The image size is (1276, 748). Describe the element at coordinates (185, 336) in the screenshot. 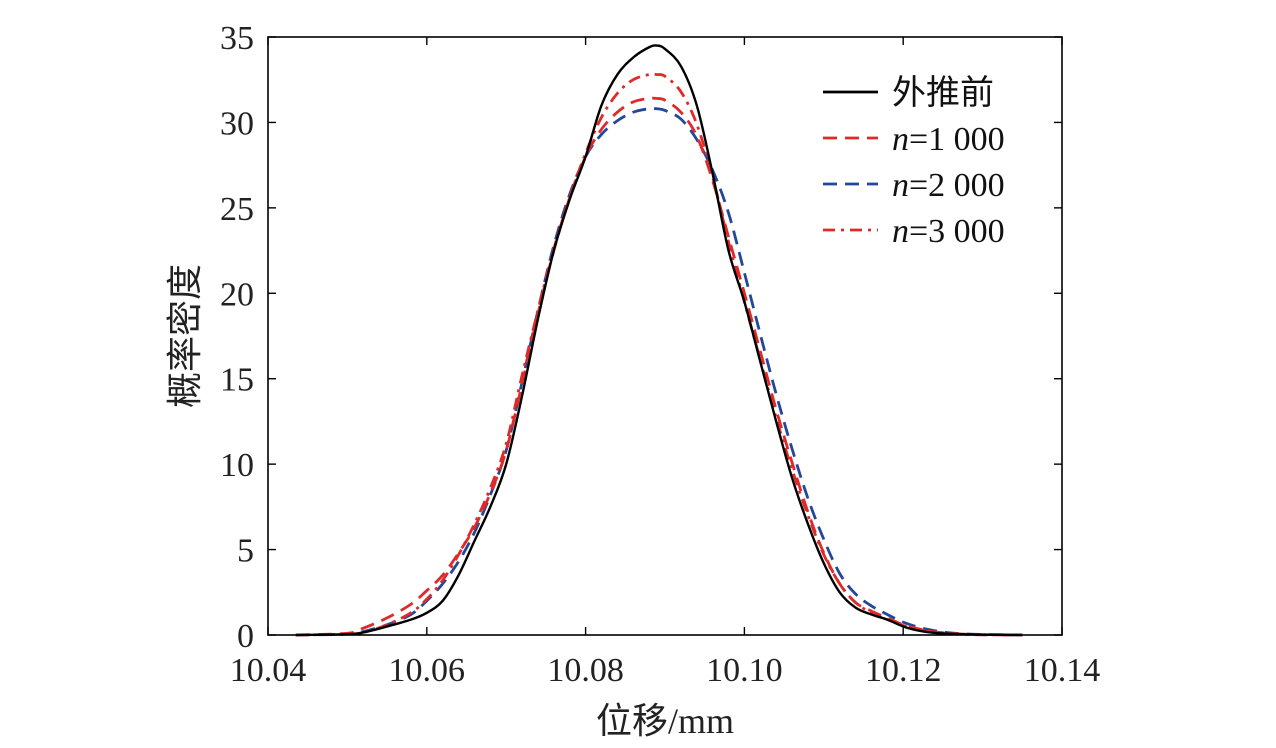

I see `y-axis-title: 概率密度` at that location.